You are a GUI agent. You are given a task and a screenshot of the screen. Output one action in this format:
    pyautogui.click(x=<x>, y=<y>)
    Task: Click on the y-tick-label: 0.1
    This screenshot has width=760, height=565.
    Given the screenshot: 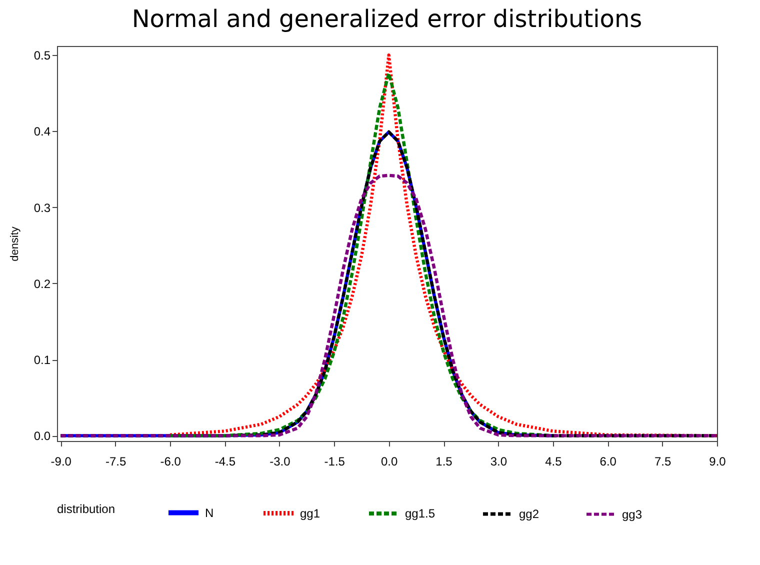 What is the action you would take?
    pyautogui.click(x=42, y=360)
    